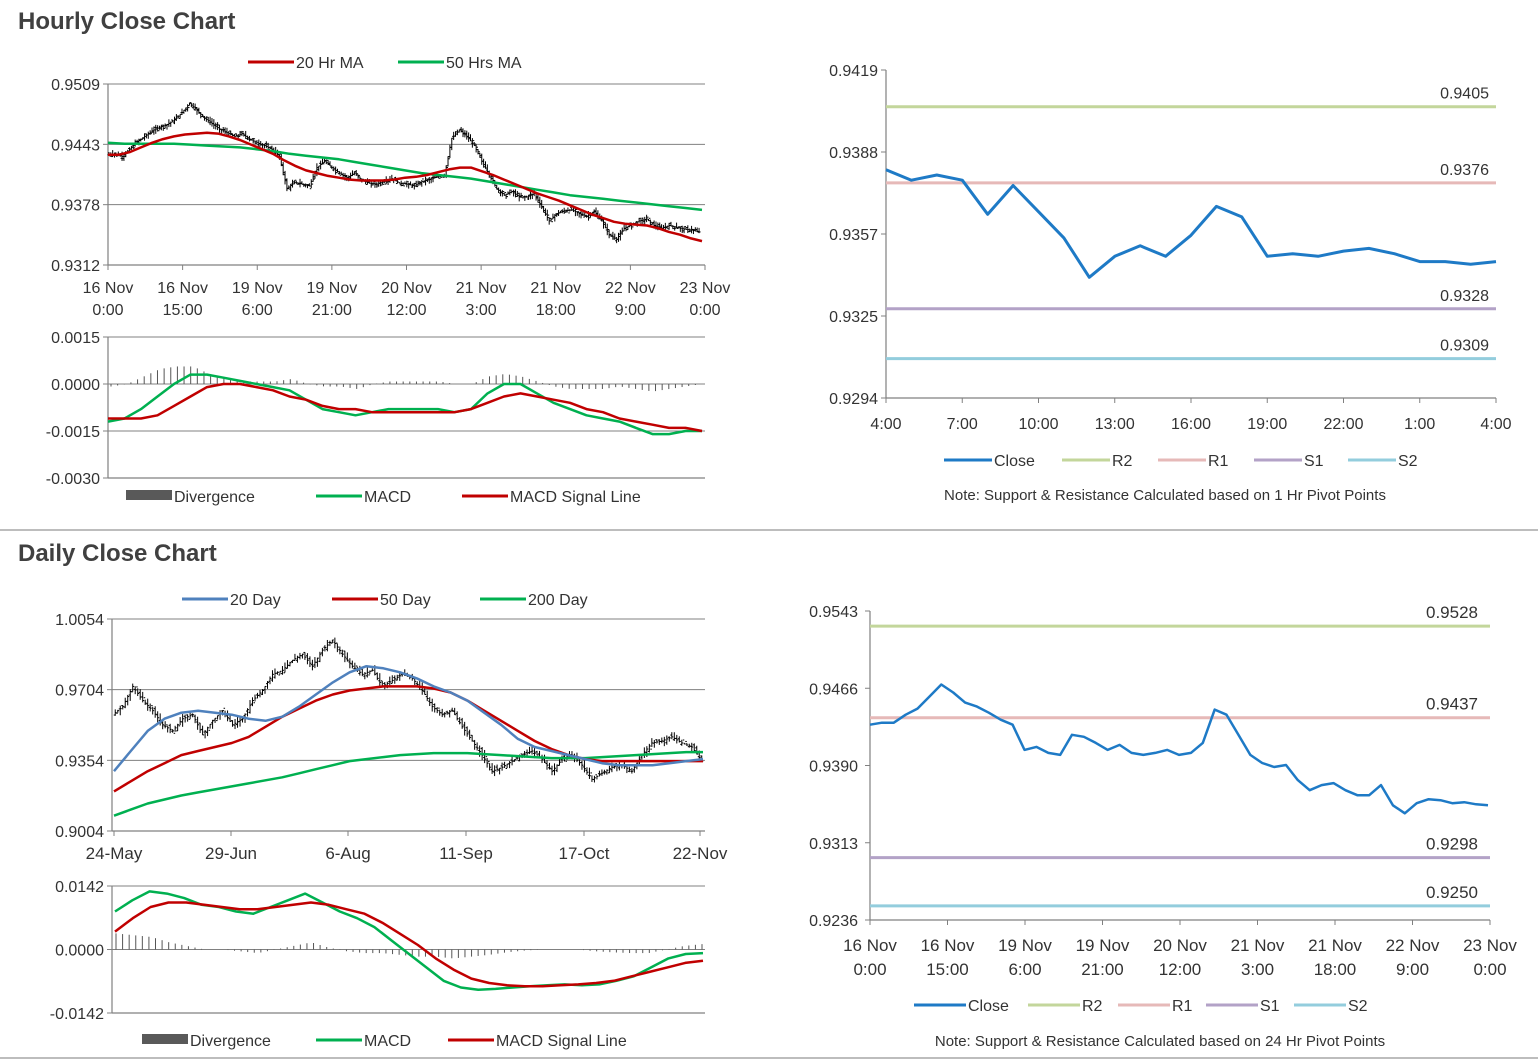  Describe the element at coordinates (1115, 424) in the screenshot. I see `x-tick-label: 13:00` at that location.